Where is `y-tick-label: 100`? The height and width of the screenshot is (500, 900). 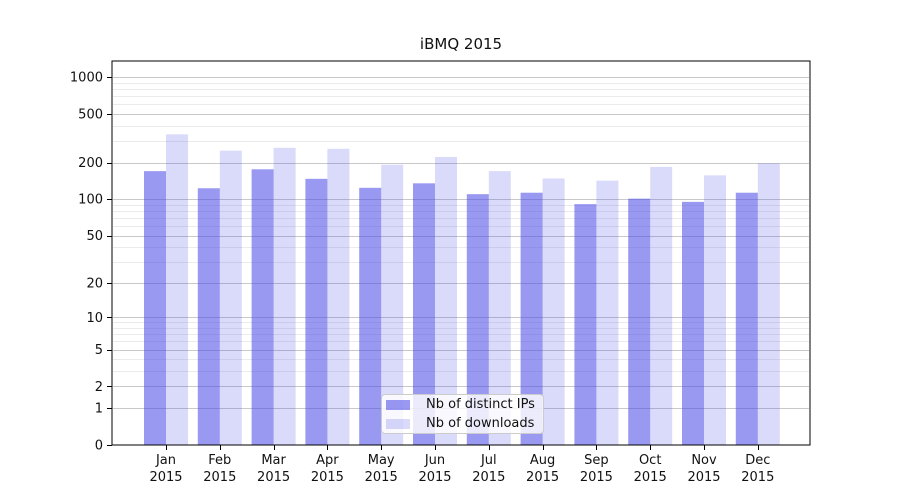
y-tick-label: 100 is located at coordinates (90, 200).